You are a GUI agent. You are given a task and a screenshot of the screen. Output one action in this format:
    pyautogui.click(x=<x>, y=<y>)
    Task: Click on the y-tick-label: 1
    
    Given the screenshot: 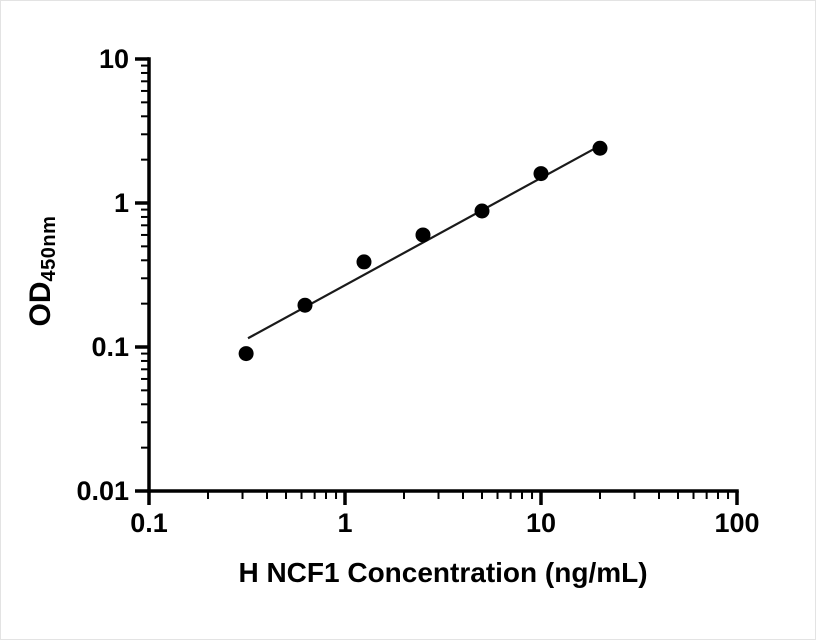 What is the action you would take?
    pyautogui.click(x=121, y=203)
    